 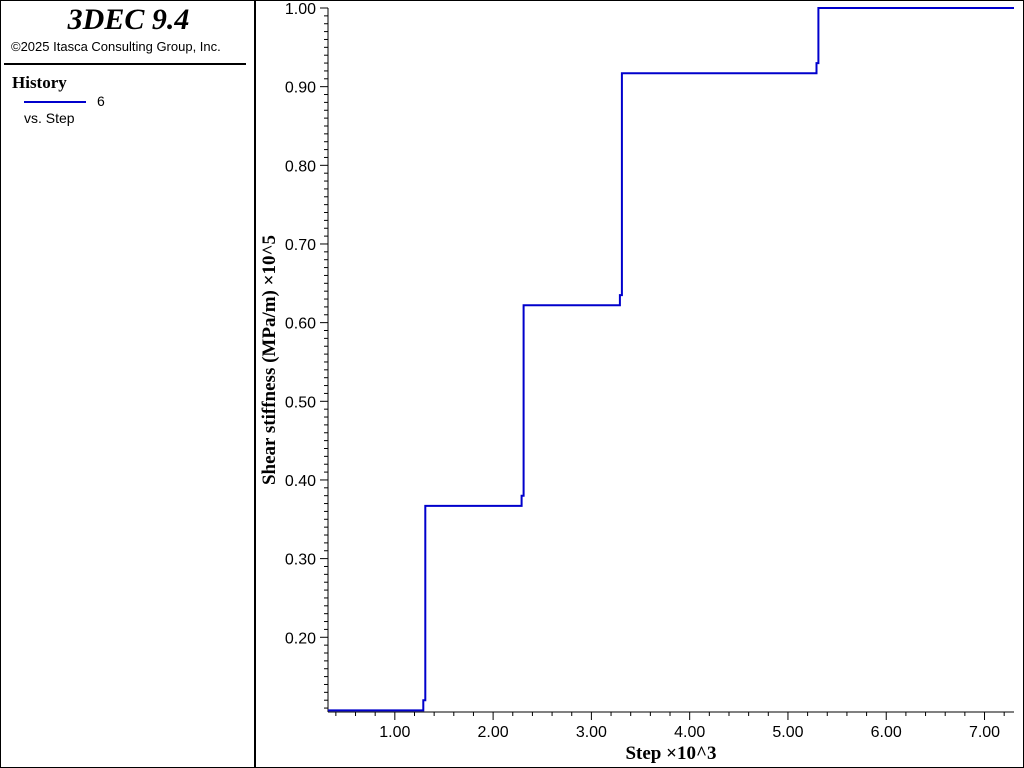 I want to click on x-tick-label: 4.00, so click(x=689, y=732).